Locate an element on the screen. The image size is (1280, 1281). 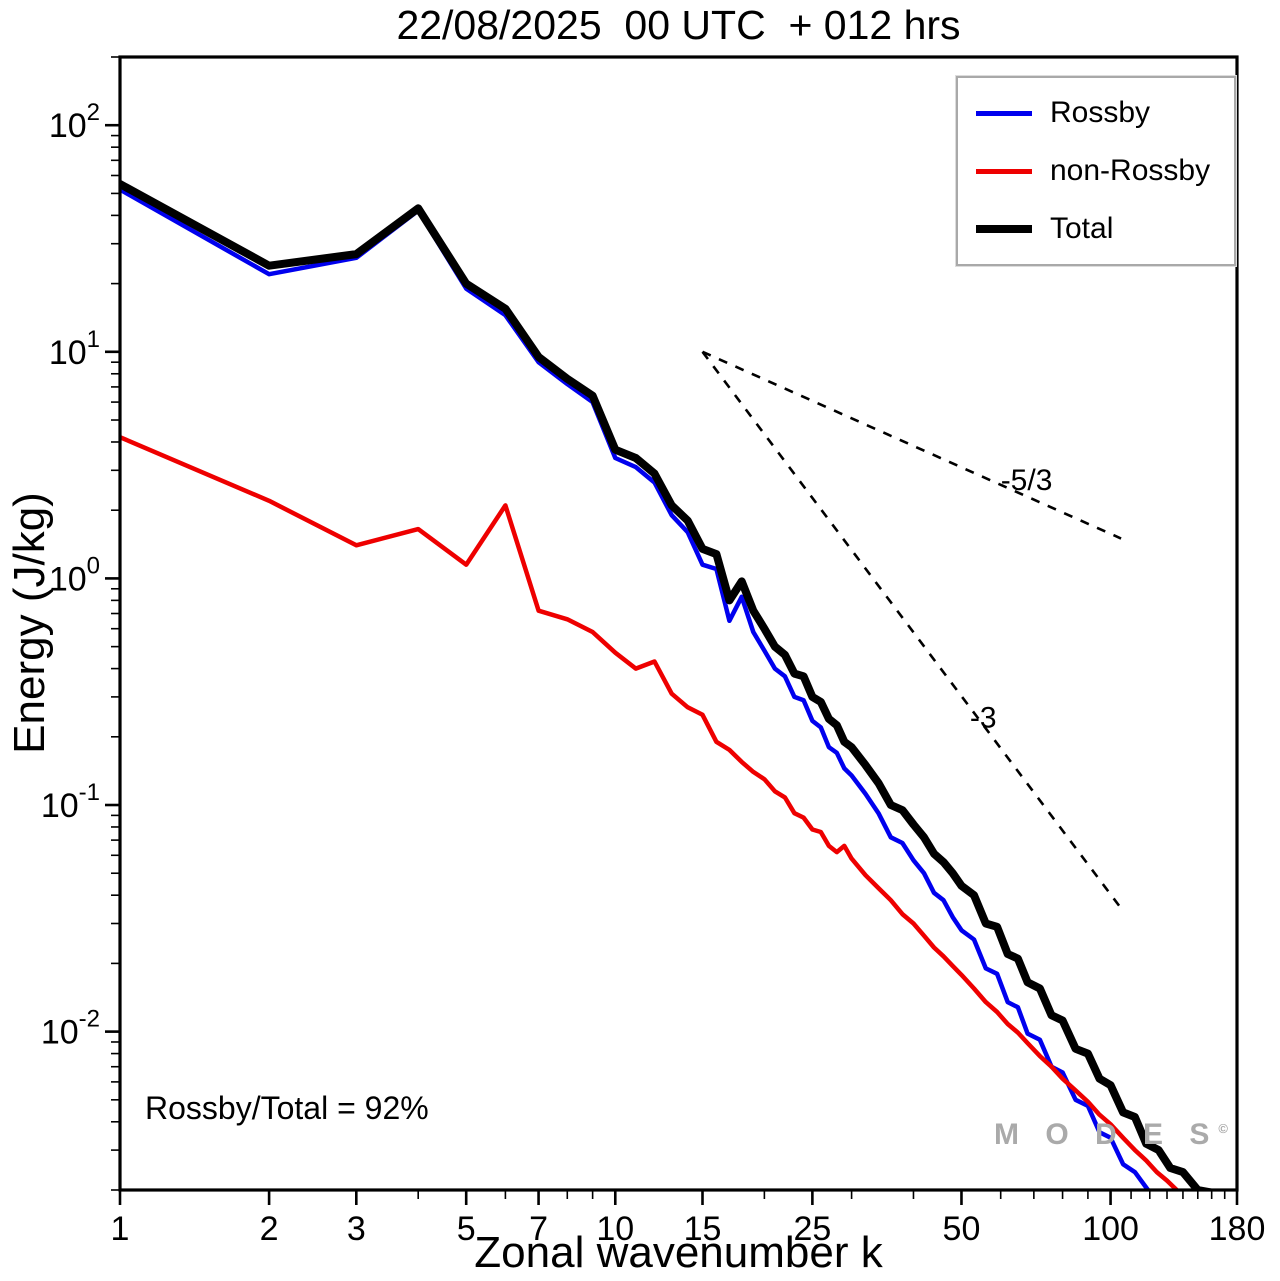
y-tick-label: 10⁻² is located at coordinates (70, 1029).